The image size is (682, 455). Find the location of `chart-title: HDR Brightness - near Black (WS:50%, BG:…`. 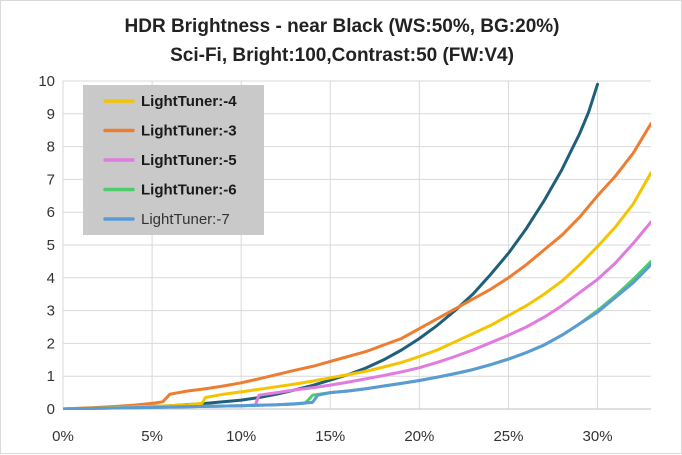

chart-title: HDR Brightness - near Black (WS:50%, BG:… is located at coordinates (342, 41).